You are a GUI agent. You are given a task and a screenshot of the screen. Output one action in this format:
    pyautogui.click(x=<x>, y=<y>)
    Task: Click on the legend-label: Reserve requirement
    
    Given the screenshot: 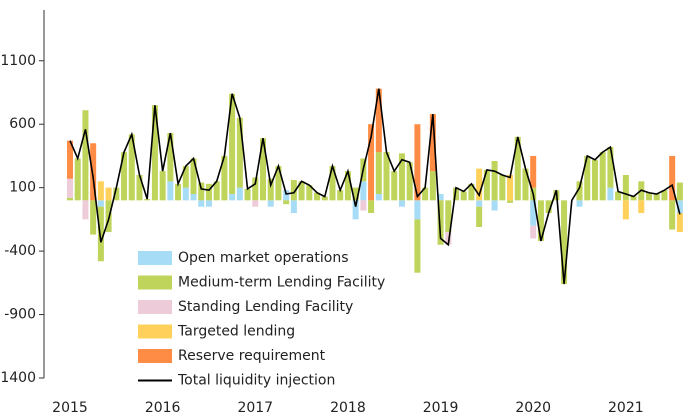 What is the action you would take?
    pyautogui.click(x=252, y=356)
    